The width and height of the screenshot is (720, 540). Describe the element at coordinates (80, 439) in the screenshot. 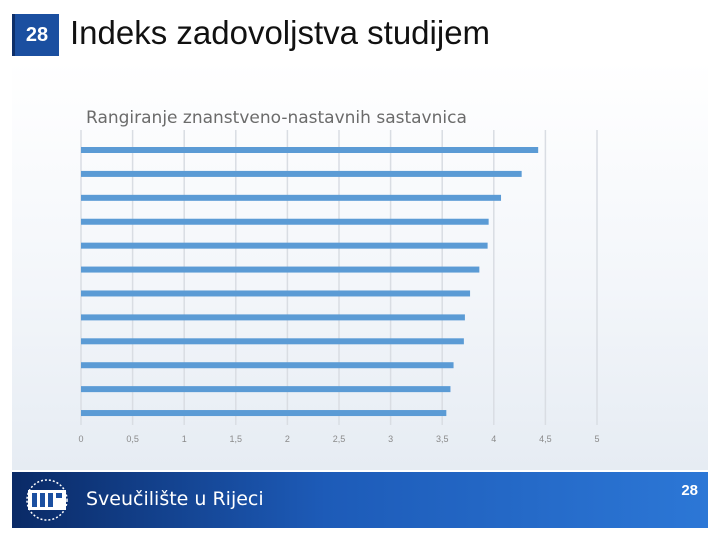

I see `x-tick-label: 0` at that location.